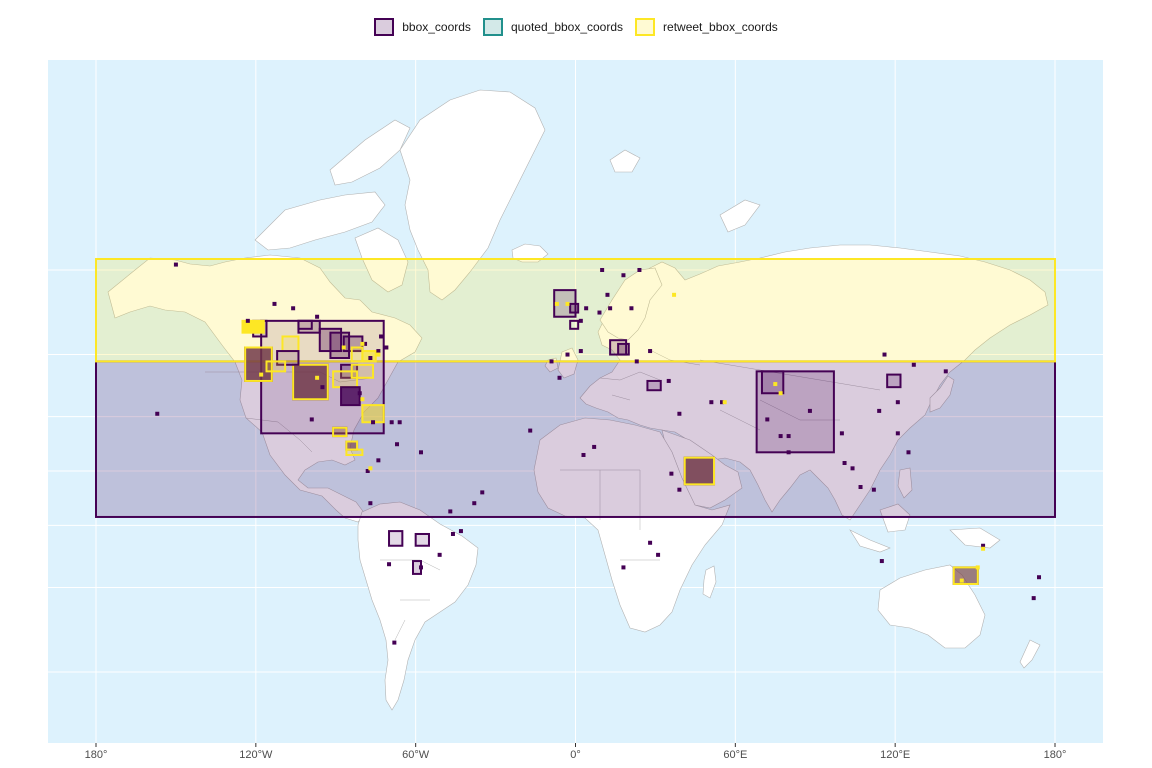 The image size is (1152, 768). What do you see at coordinates (650, 375) in the screenshot?
I see `border-europe` at bounding box center [650, 375].